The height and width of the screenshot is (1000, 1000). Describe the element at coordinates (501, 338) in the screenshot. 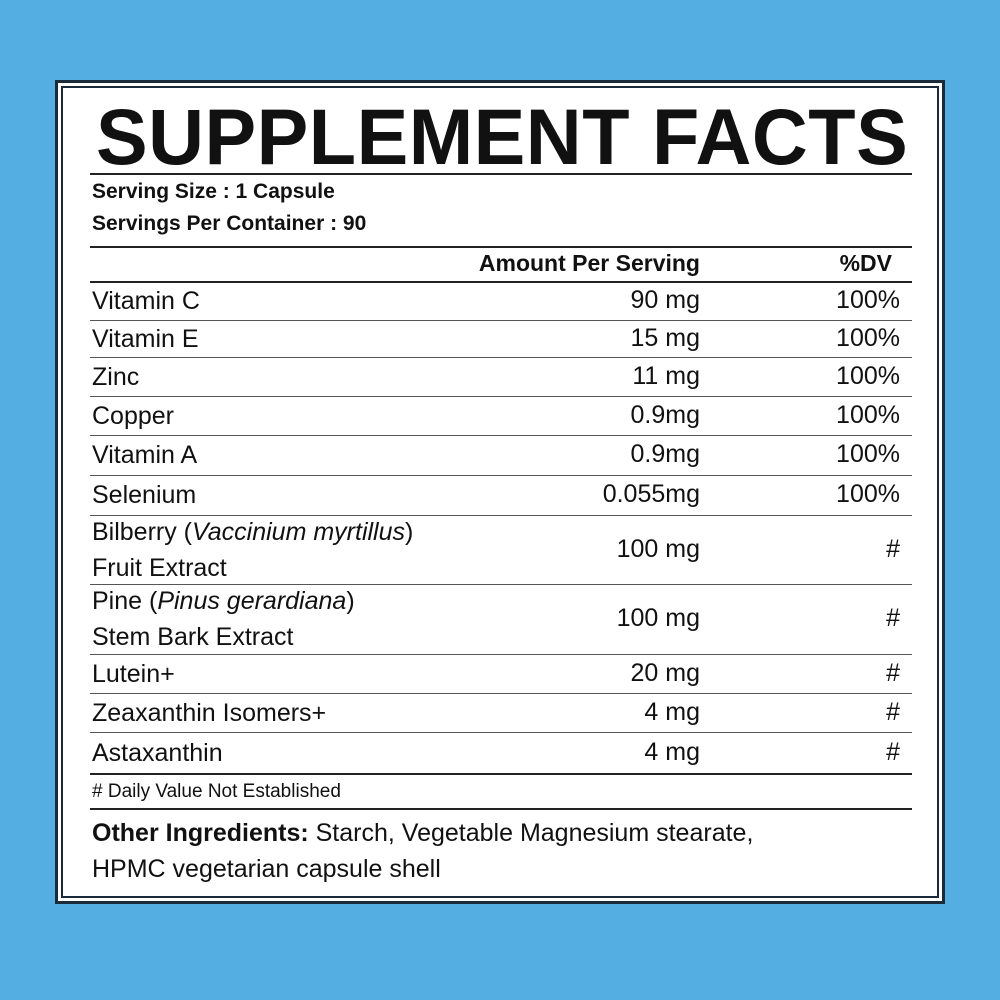

I see `table-row: Vitamin E 15 mg 100%` at that location.